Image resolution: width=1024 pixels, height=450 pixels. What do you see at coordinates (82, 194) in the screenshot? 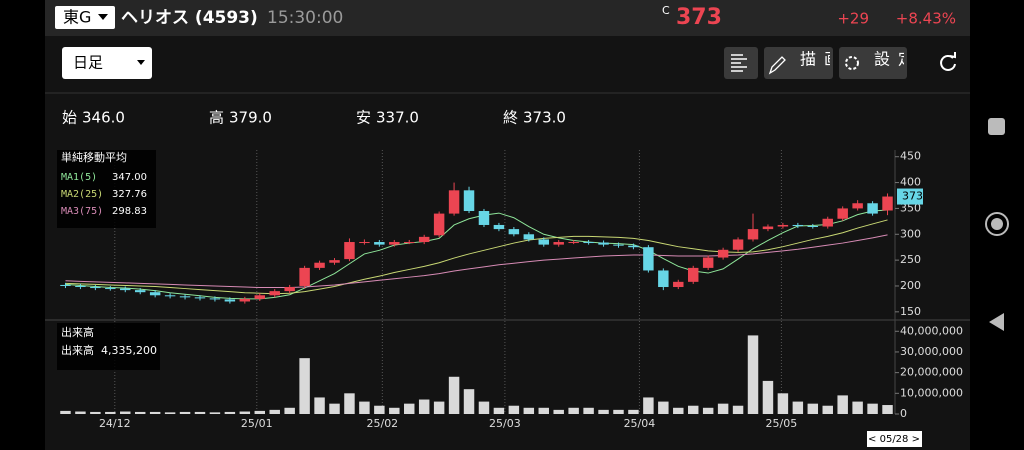
I see `legend-name: MA2(25)` at bounding box center [82, 194].